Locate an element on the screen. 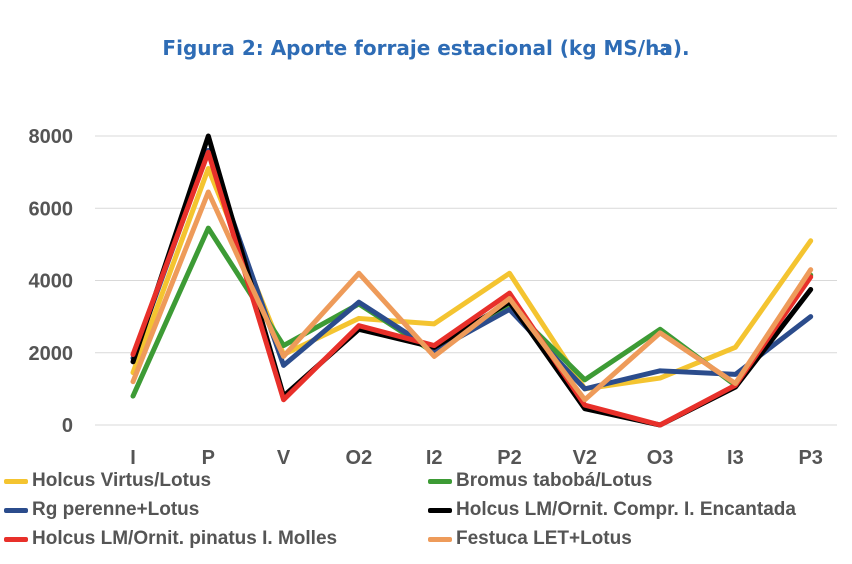 The height and width of the screenshot is (564, 852). y-tick-label: 4000 is located at coordinates (51, 282).